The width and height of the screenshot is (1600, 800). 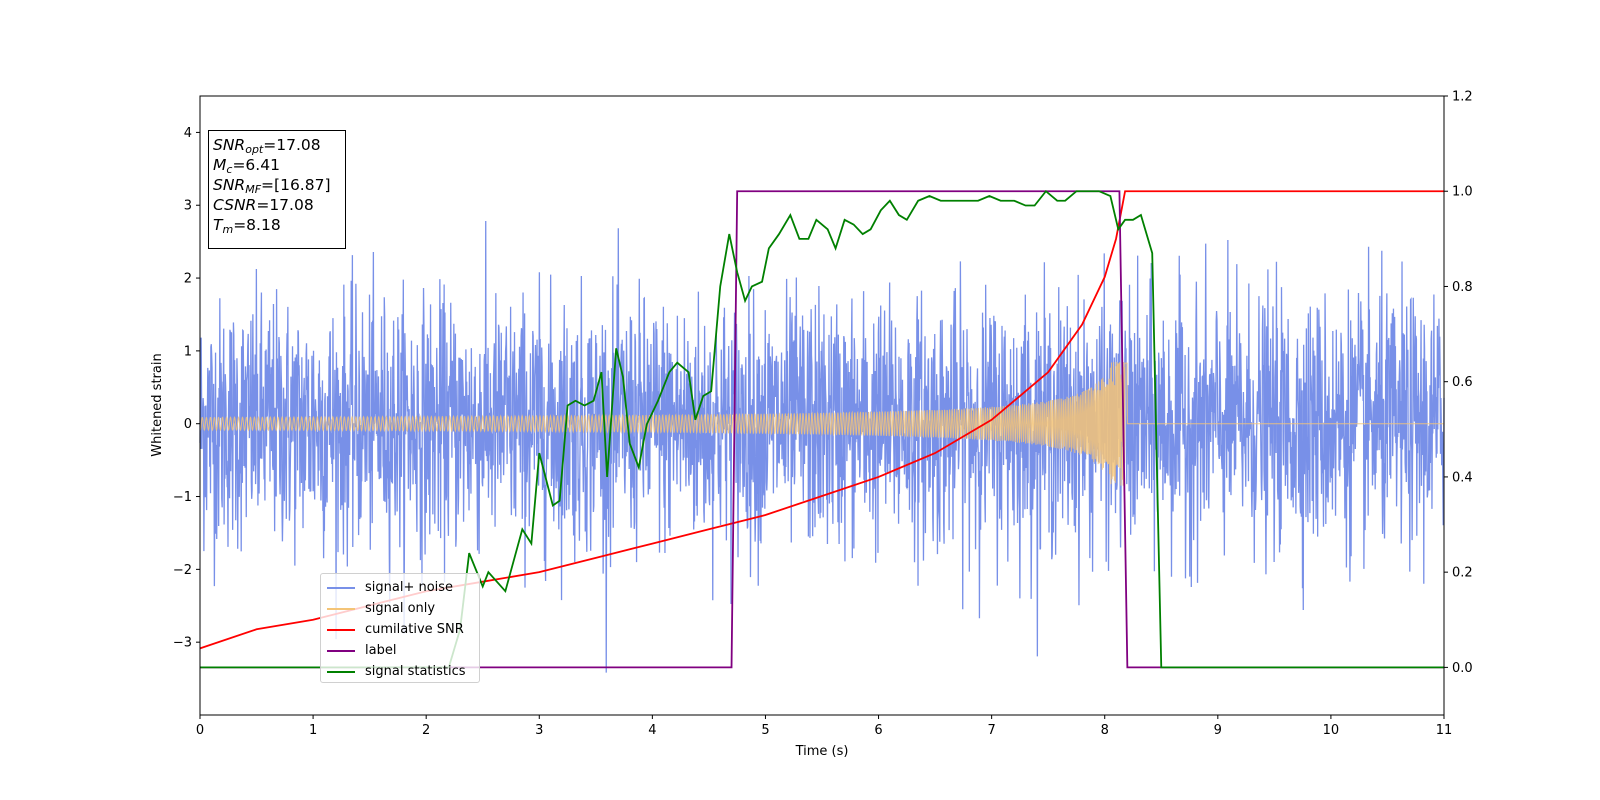 I want to click on y-tick-label: 2, so click(x=188, y=279).